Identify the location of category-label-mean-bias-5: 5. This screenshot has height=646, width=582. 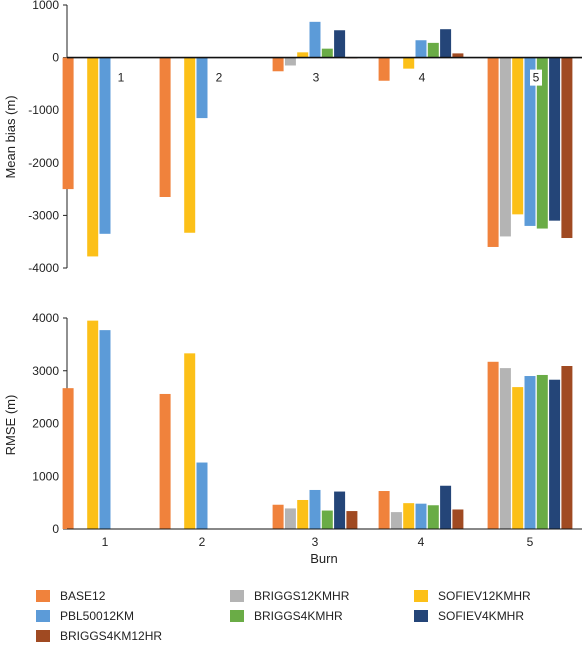
(536, 78).